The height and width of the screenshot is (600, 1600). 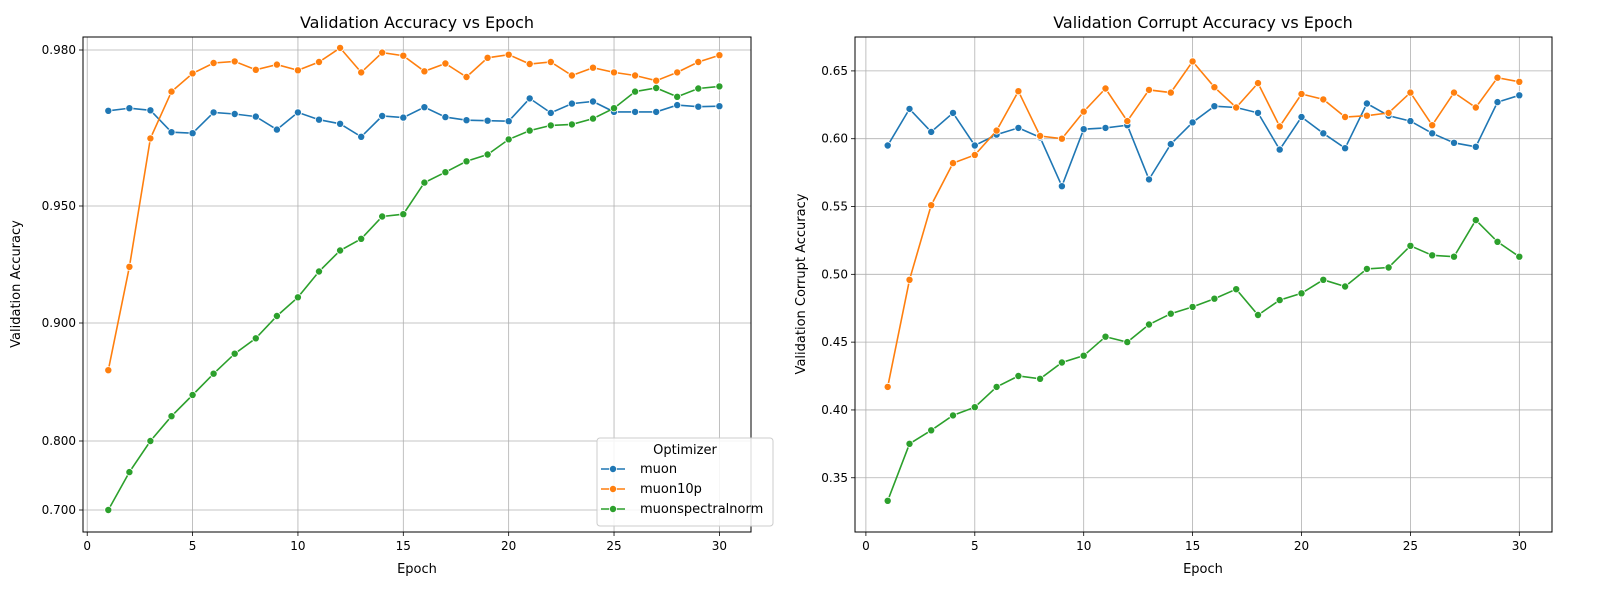 What do you see at coordinates (685, 450) in the screenshot?
I see `legend-title: Optimizer` at bounding box center [685, 450].